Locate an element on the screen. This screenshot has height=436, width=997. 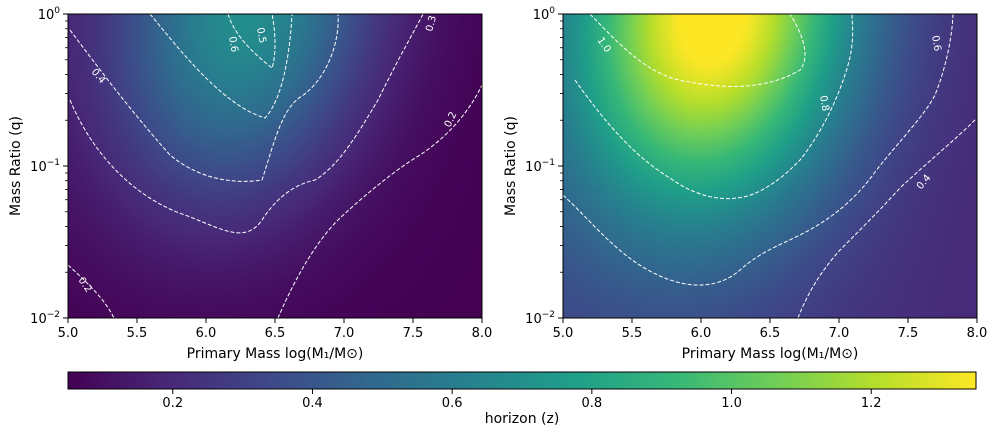
left-y-tick-label: 10⁻² is located at coordinates (45, 318).